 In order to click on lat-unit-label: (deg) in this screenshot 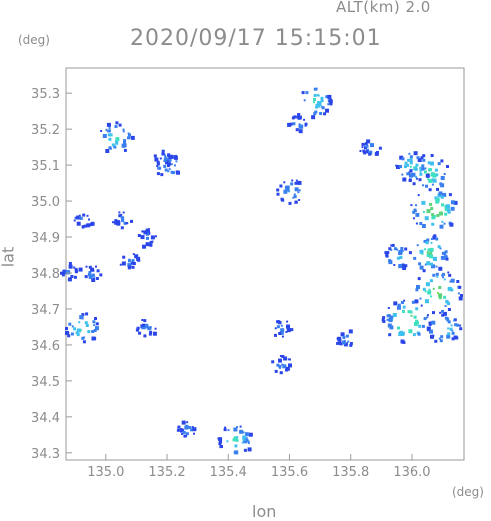, I will do `click(34, 40)`.